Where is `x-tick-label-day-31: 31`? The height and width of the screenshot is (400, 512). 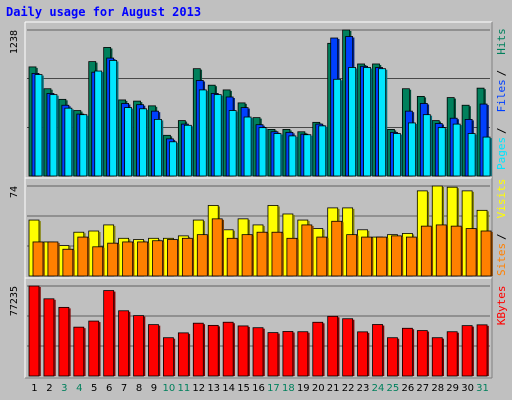
x-tick-label-day-31: 31 is located at coordinates (482, 388).